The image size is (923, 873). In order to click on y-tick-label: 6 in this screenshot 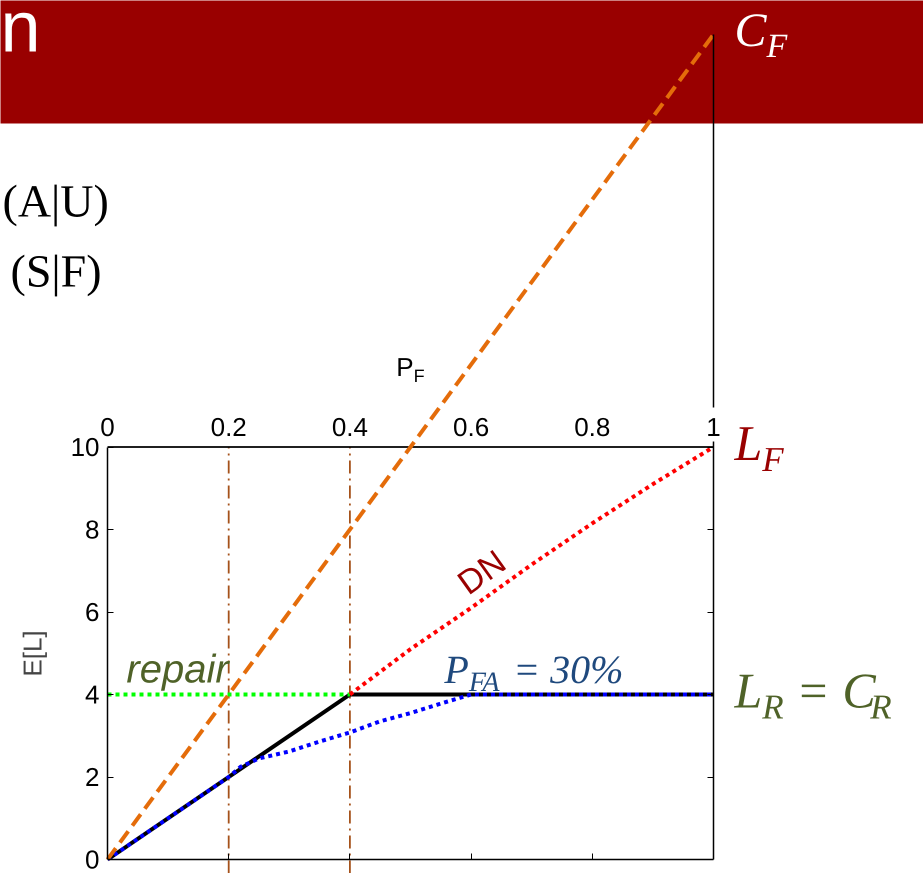, I will do `click(92, 612)`.